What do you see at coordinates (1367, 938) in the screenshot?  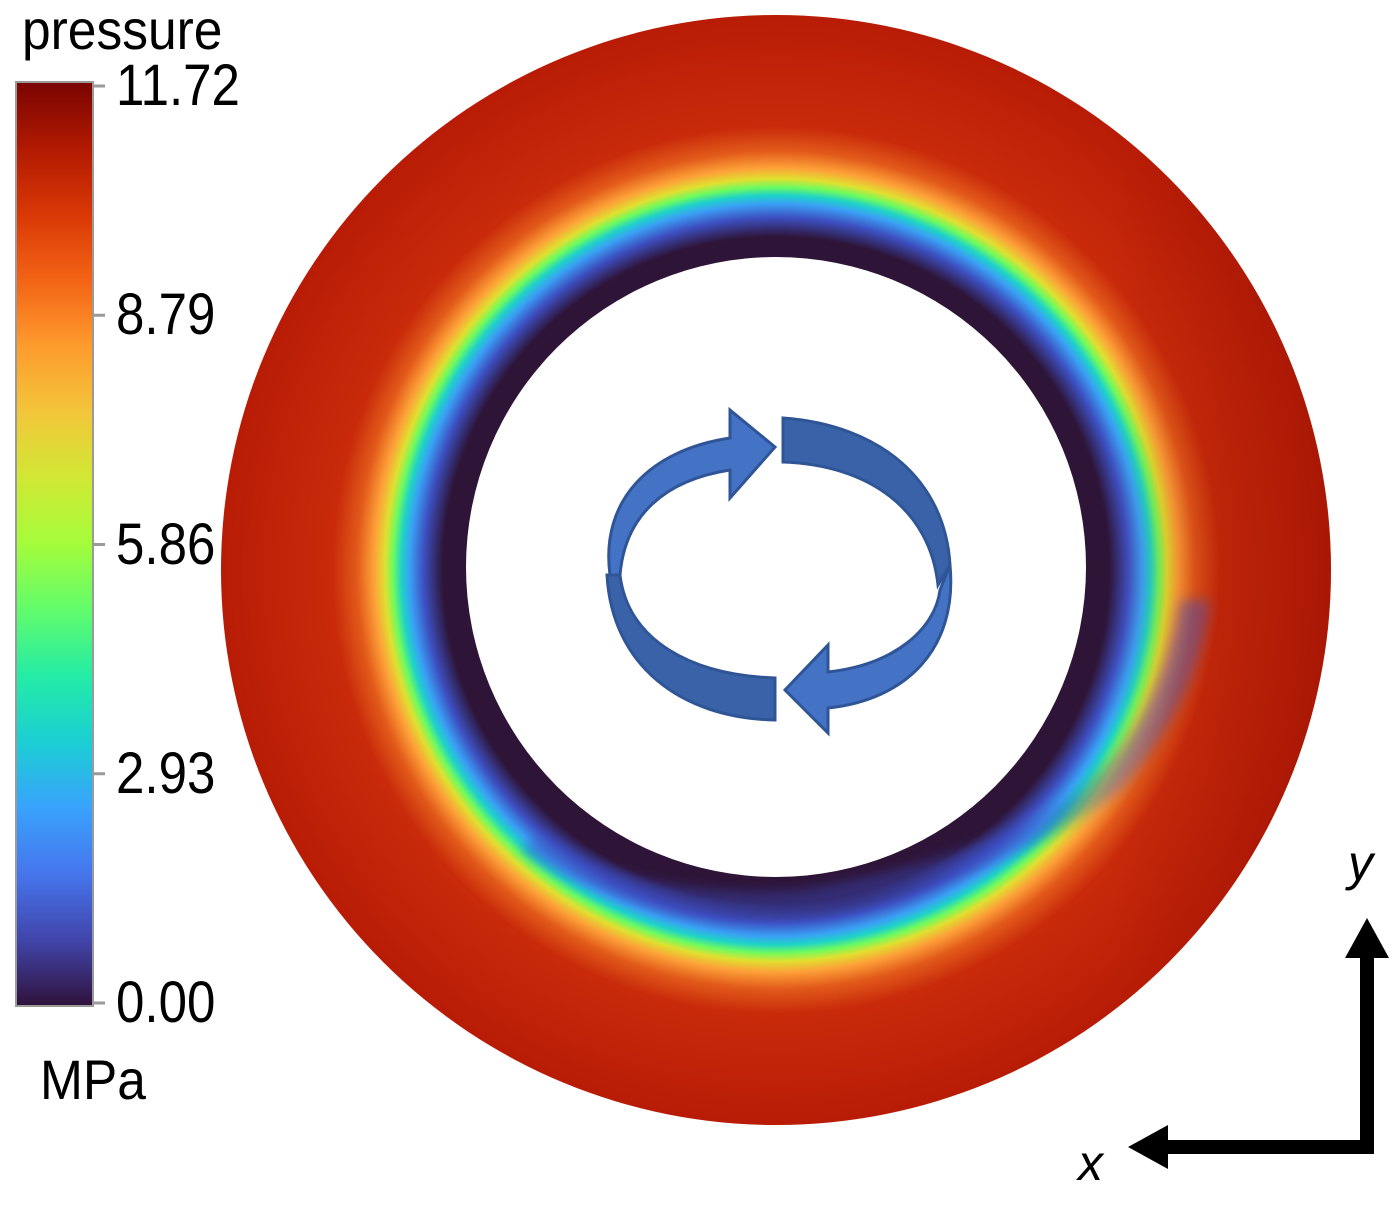 I see `y-axis-arrowhead` at bounding box center [1367, 938].